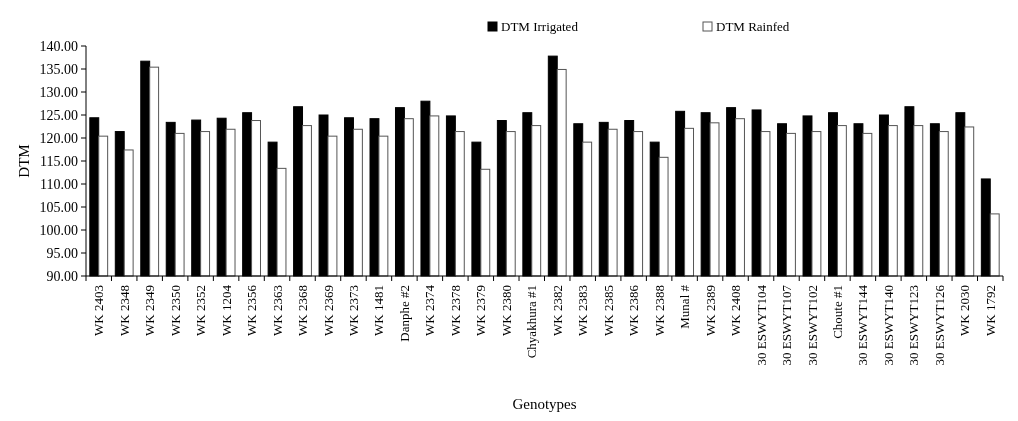  I want to click on y-tick-label: 140.00, so click(58, 46).